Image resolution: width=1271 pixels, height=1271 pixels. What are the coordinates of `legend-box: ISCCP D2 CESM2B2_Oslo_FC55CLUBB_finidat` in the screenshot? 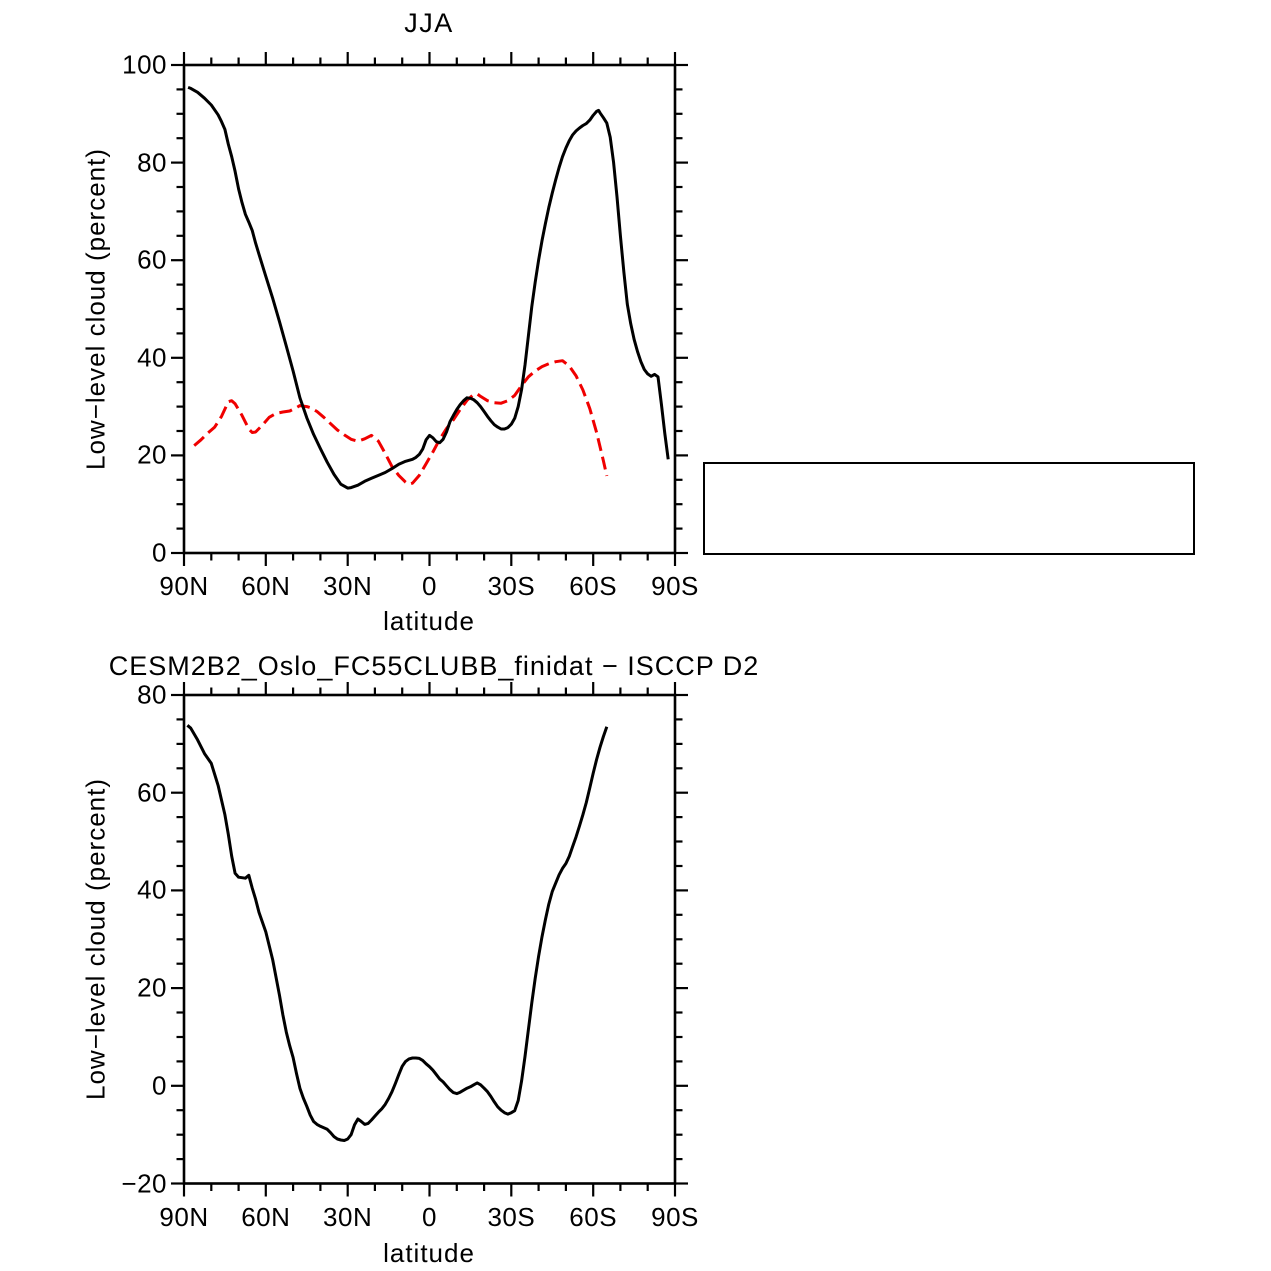 It's located at (949, 508).